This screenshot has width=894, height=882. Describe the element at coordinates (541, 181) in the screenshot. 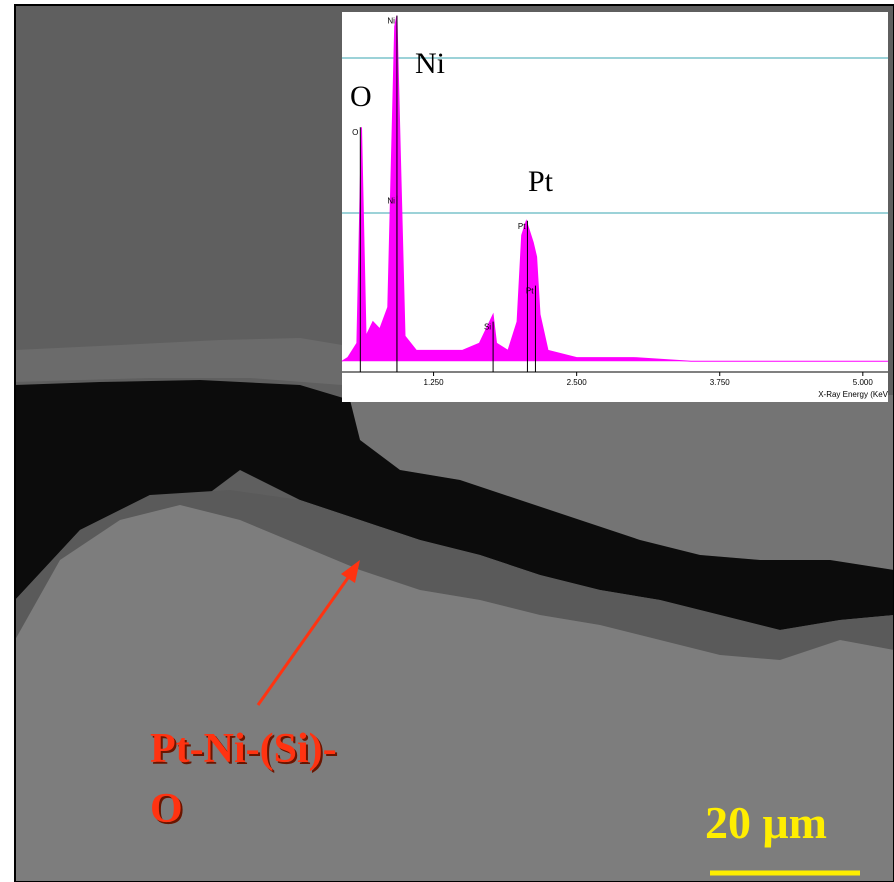

I see `element-label: Pt` at that location.